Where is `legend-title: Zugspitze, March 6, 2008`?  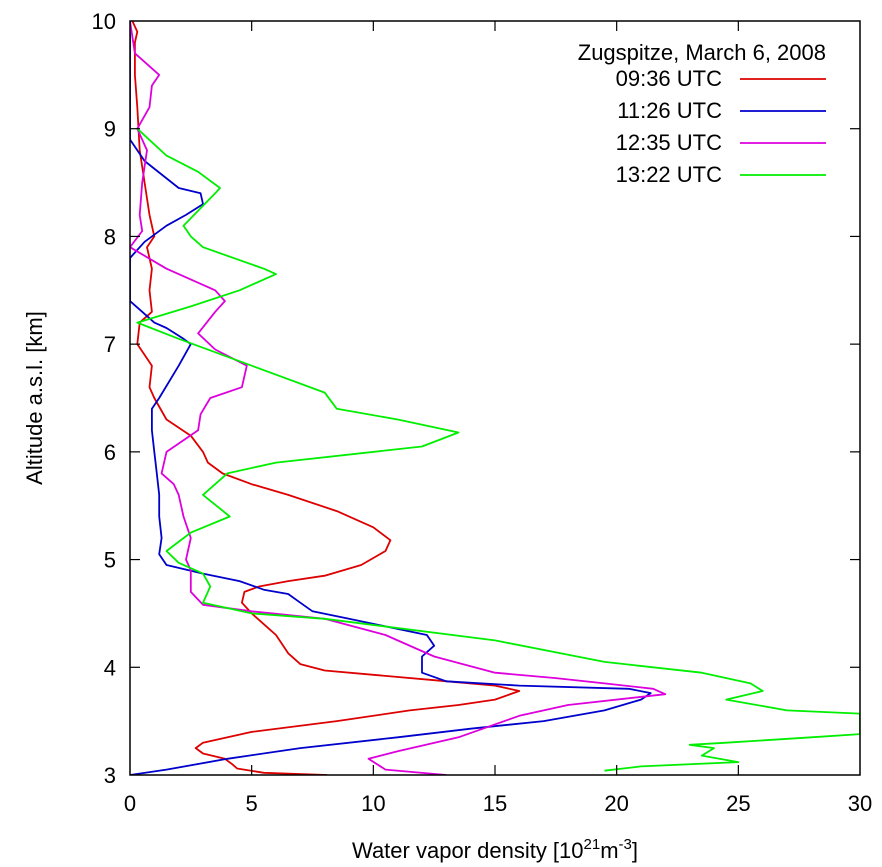 legend-title: Zugspitze, March 6, 2008 is located at coordinates (702, 52).